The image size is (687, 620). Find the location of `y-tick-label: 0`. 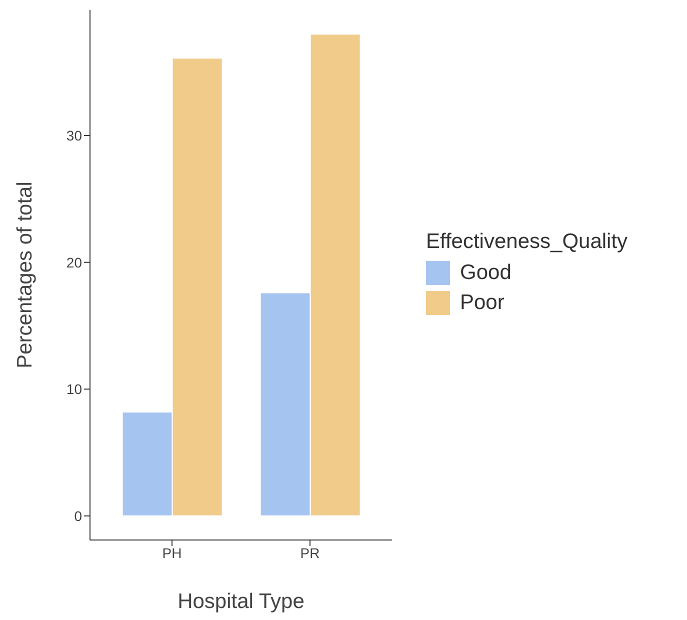

y-tick-label: 0 is located at coordinates (78, 516).